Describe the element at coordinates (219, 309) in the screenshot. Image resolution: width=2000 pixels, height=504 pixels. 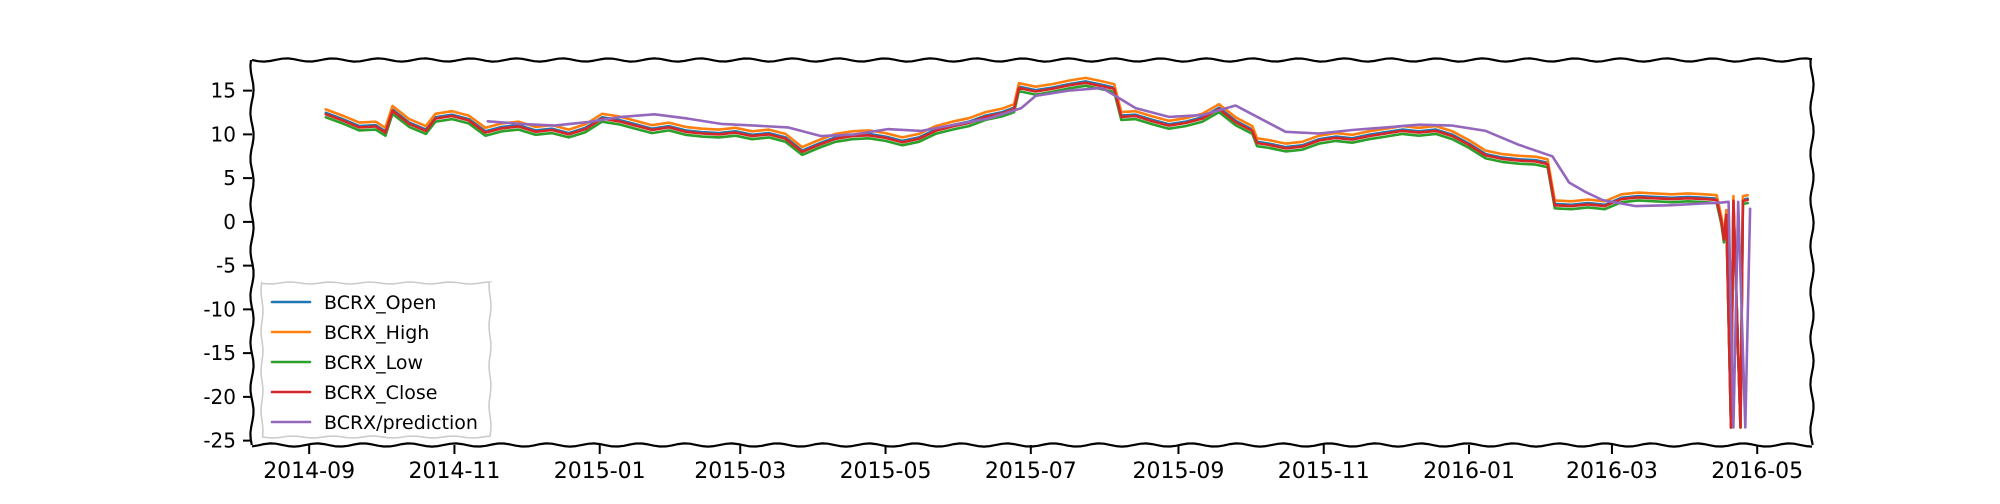
I see `y-tick-label: -10` at that location.